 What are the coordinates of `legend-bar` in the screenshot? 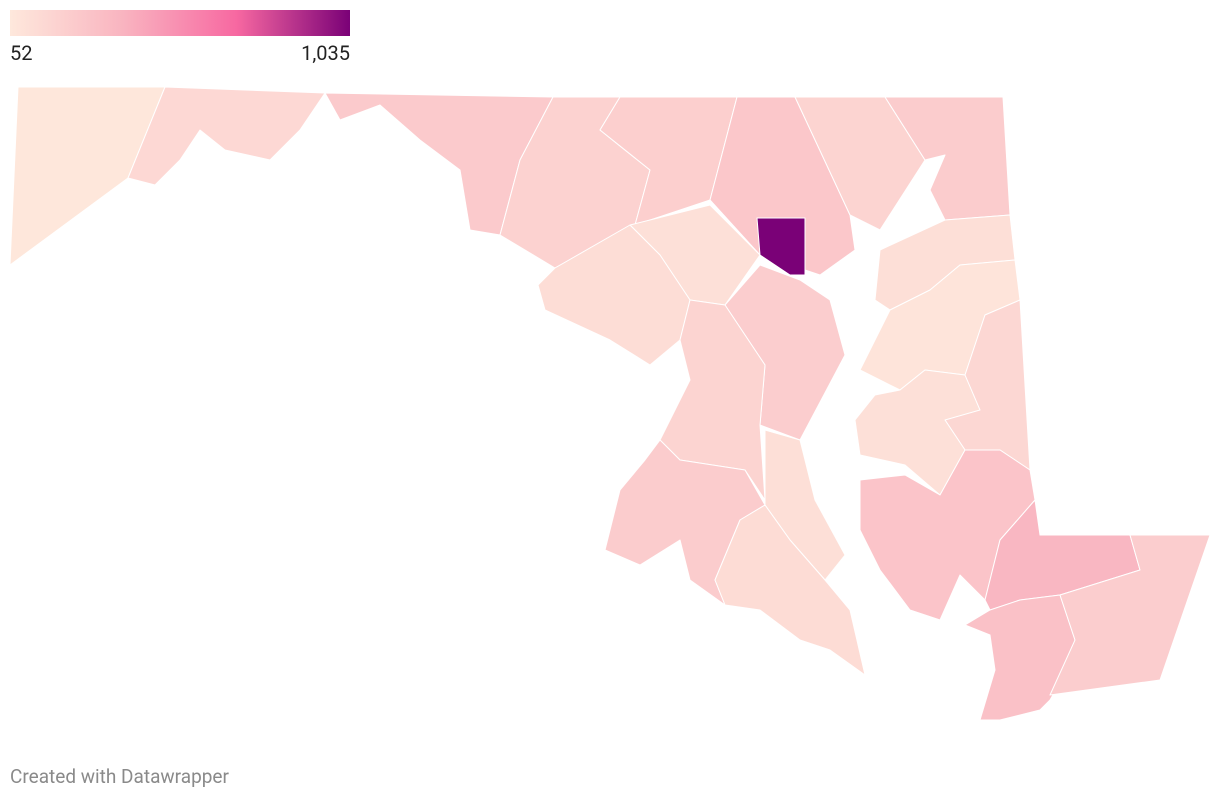 It's located at (180, 23).